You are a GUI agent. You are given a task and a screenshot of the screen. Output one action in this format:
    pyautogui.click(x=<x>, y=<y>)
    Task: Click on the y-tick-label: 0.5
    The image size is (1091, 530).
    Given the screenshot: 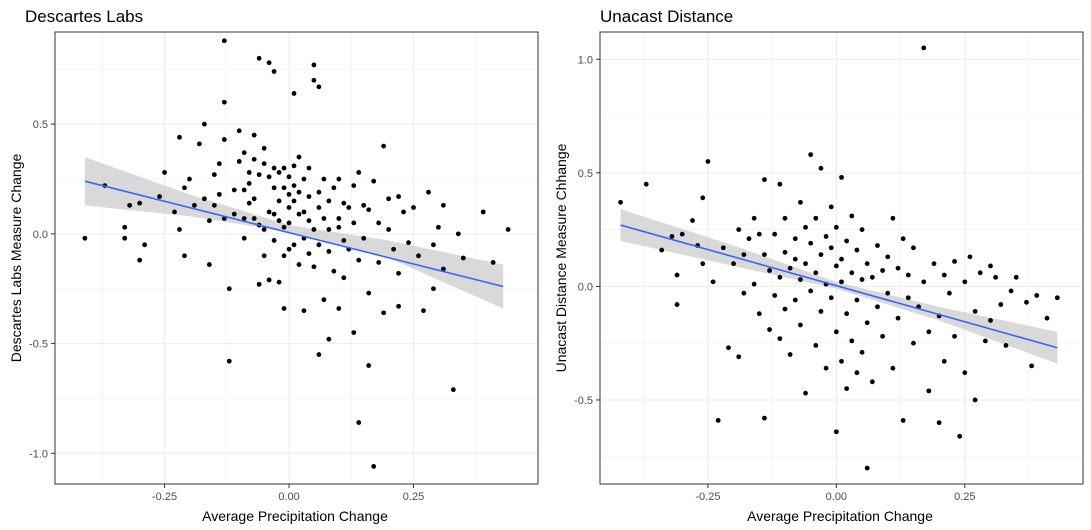 What is the action you would take?
    pyautogui.click(x=585, y=174)
    